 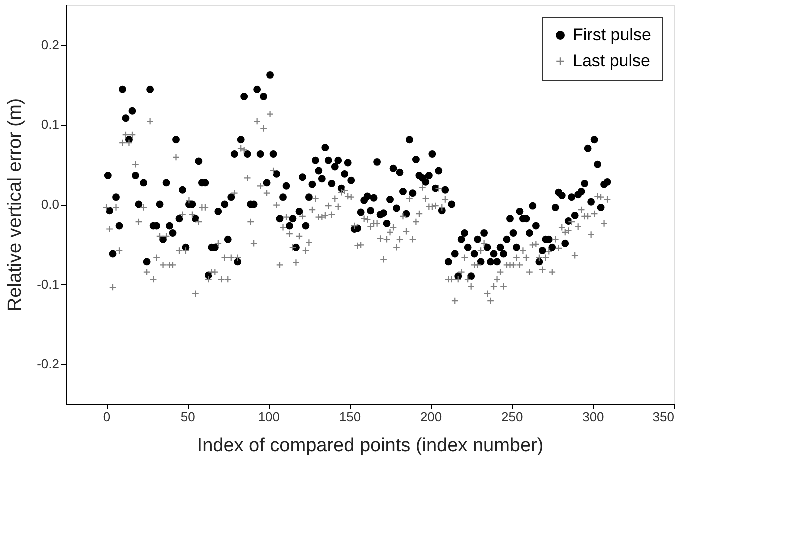 What do you see at coordinates (48, 364) in the screenshot?
I see `y-tick-label: -0.2` at bounding box center [48, 364].